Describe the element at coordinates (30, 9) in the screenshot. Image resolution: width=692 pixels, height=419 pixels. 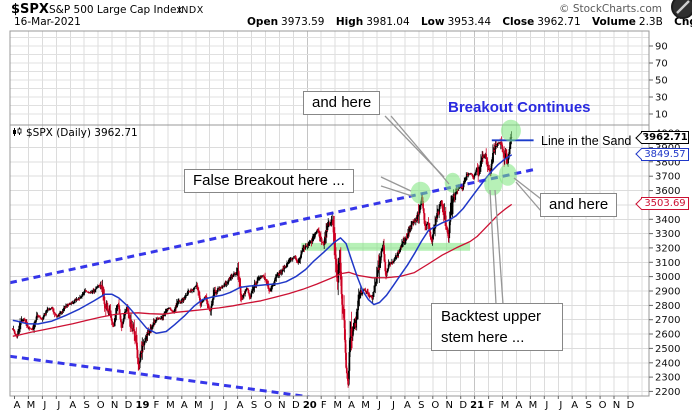
I see `symbol: $SPX` at that location.